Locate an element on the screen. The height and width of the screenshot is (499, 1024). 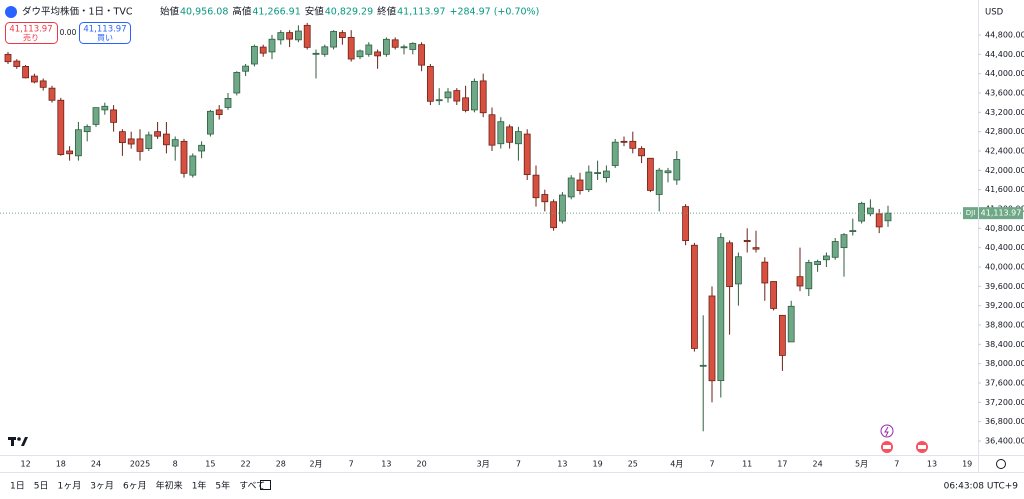
y-tick-label: 39,600.00 is located at coordinates (1004, 286).